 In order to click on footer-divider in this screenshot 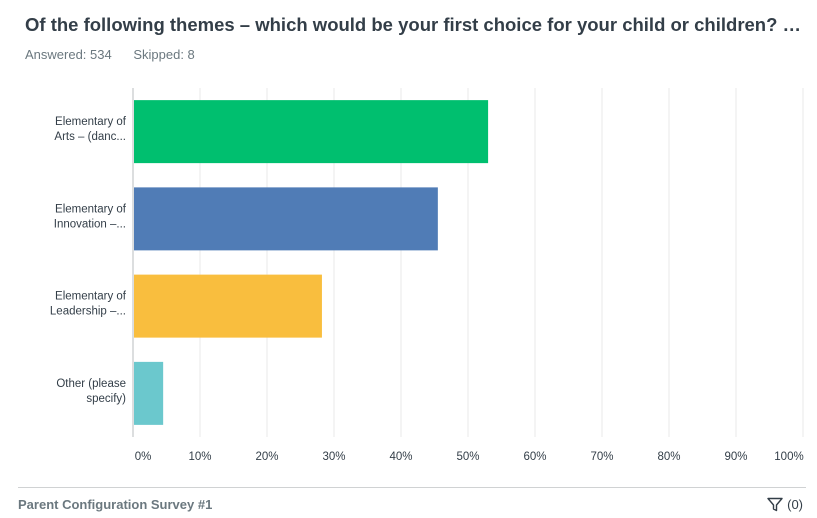, I will do `click(412, 487)`.